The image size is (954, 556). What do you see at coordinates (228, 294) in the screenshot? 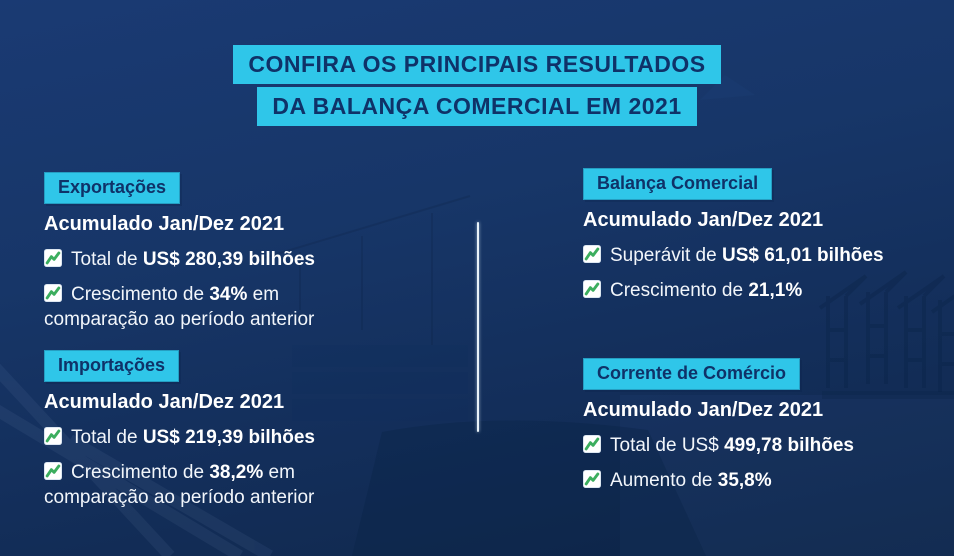
I see `stat-value: 34%` at bounding box center [228, 294].